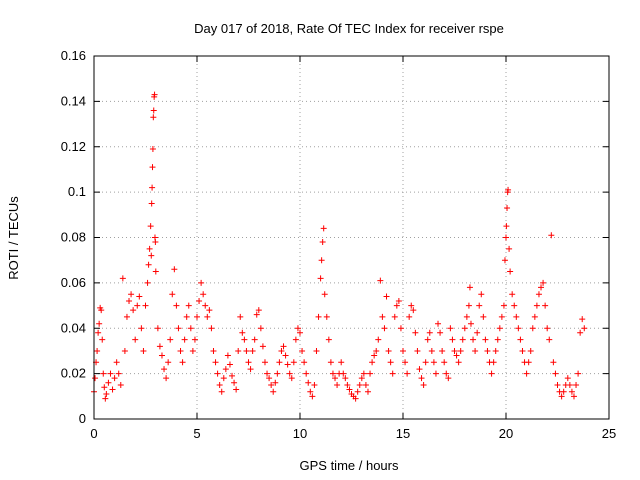  I want to click on y-tick-label: 0.02, so click(73, 373).